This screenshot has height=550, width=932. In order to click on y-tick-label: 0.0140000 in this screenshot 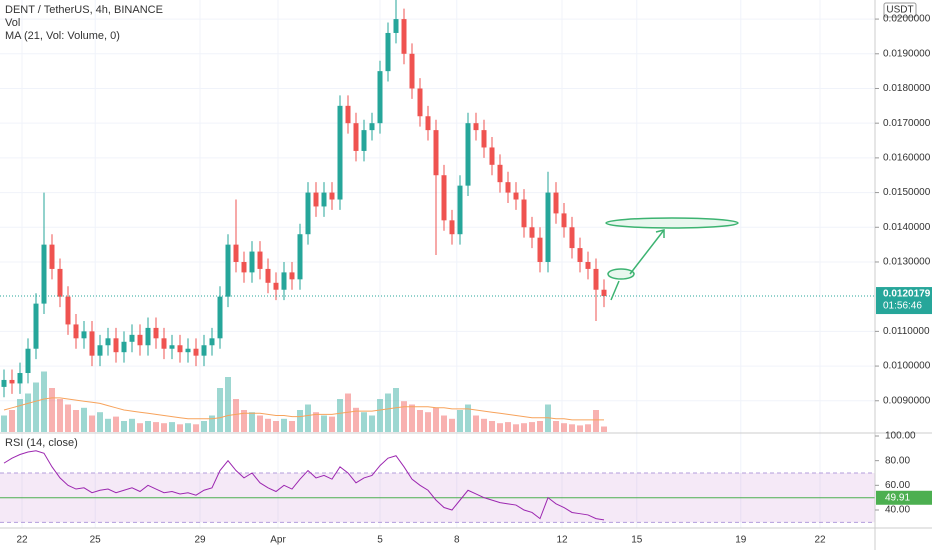, I will do `click(907, 227)`.